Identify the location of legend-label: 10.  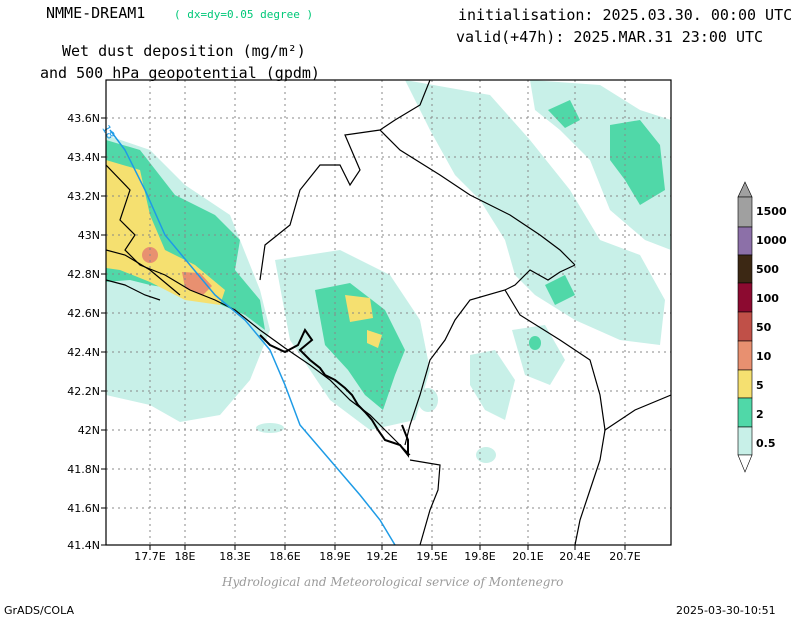
(764, 356).